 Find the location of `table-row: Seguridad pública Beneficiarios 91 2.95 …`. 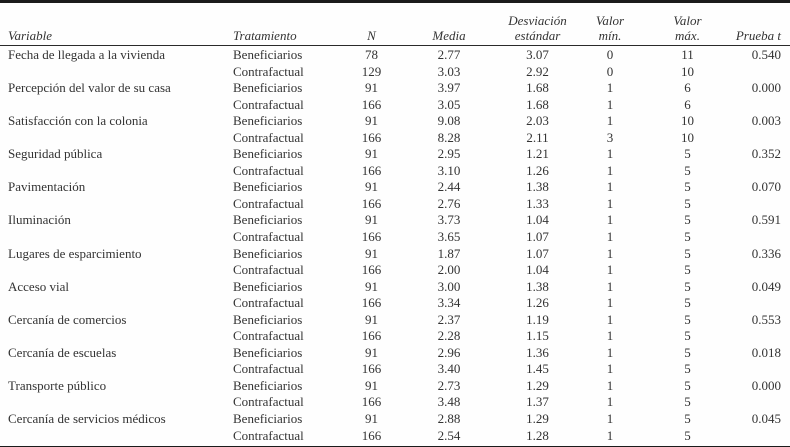

table-row: Seguridad pública Beneficiarios 91 2.95 … is located at coordinates (395, 154).